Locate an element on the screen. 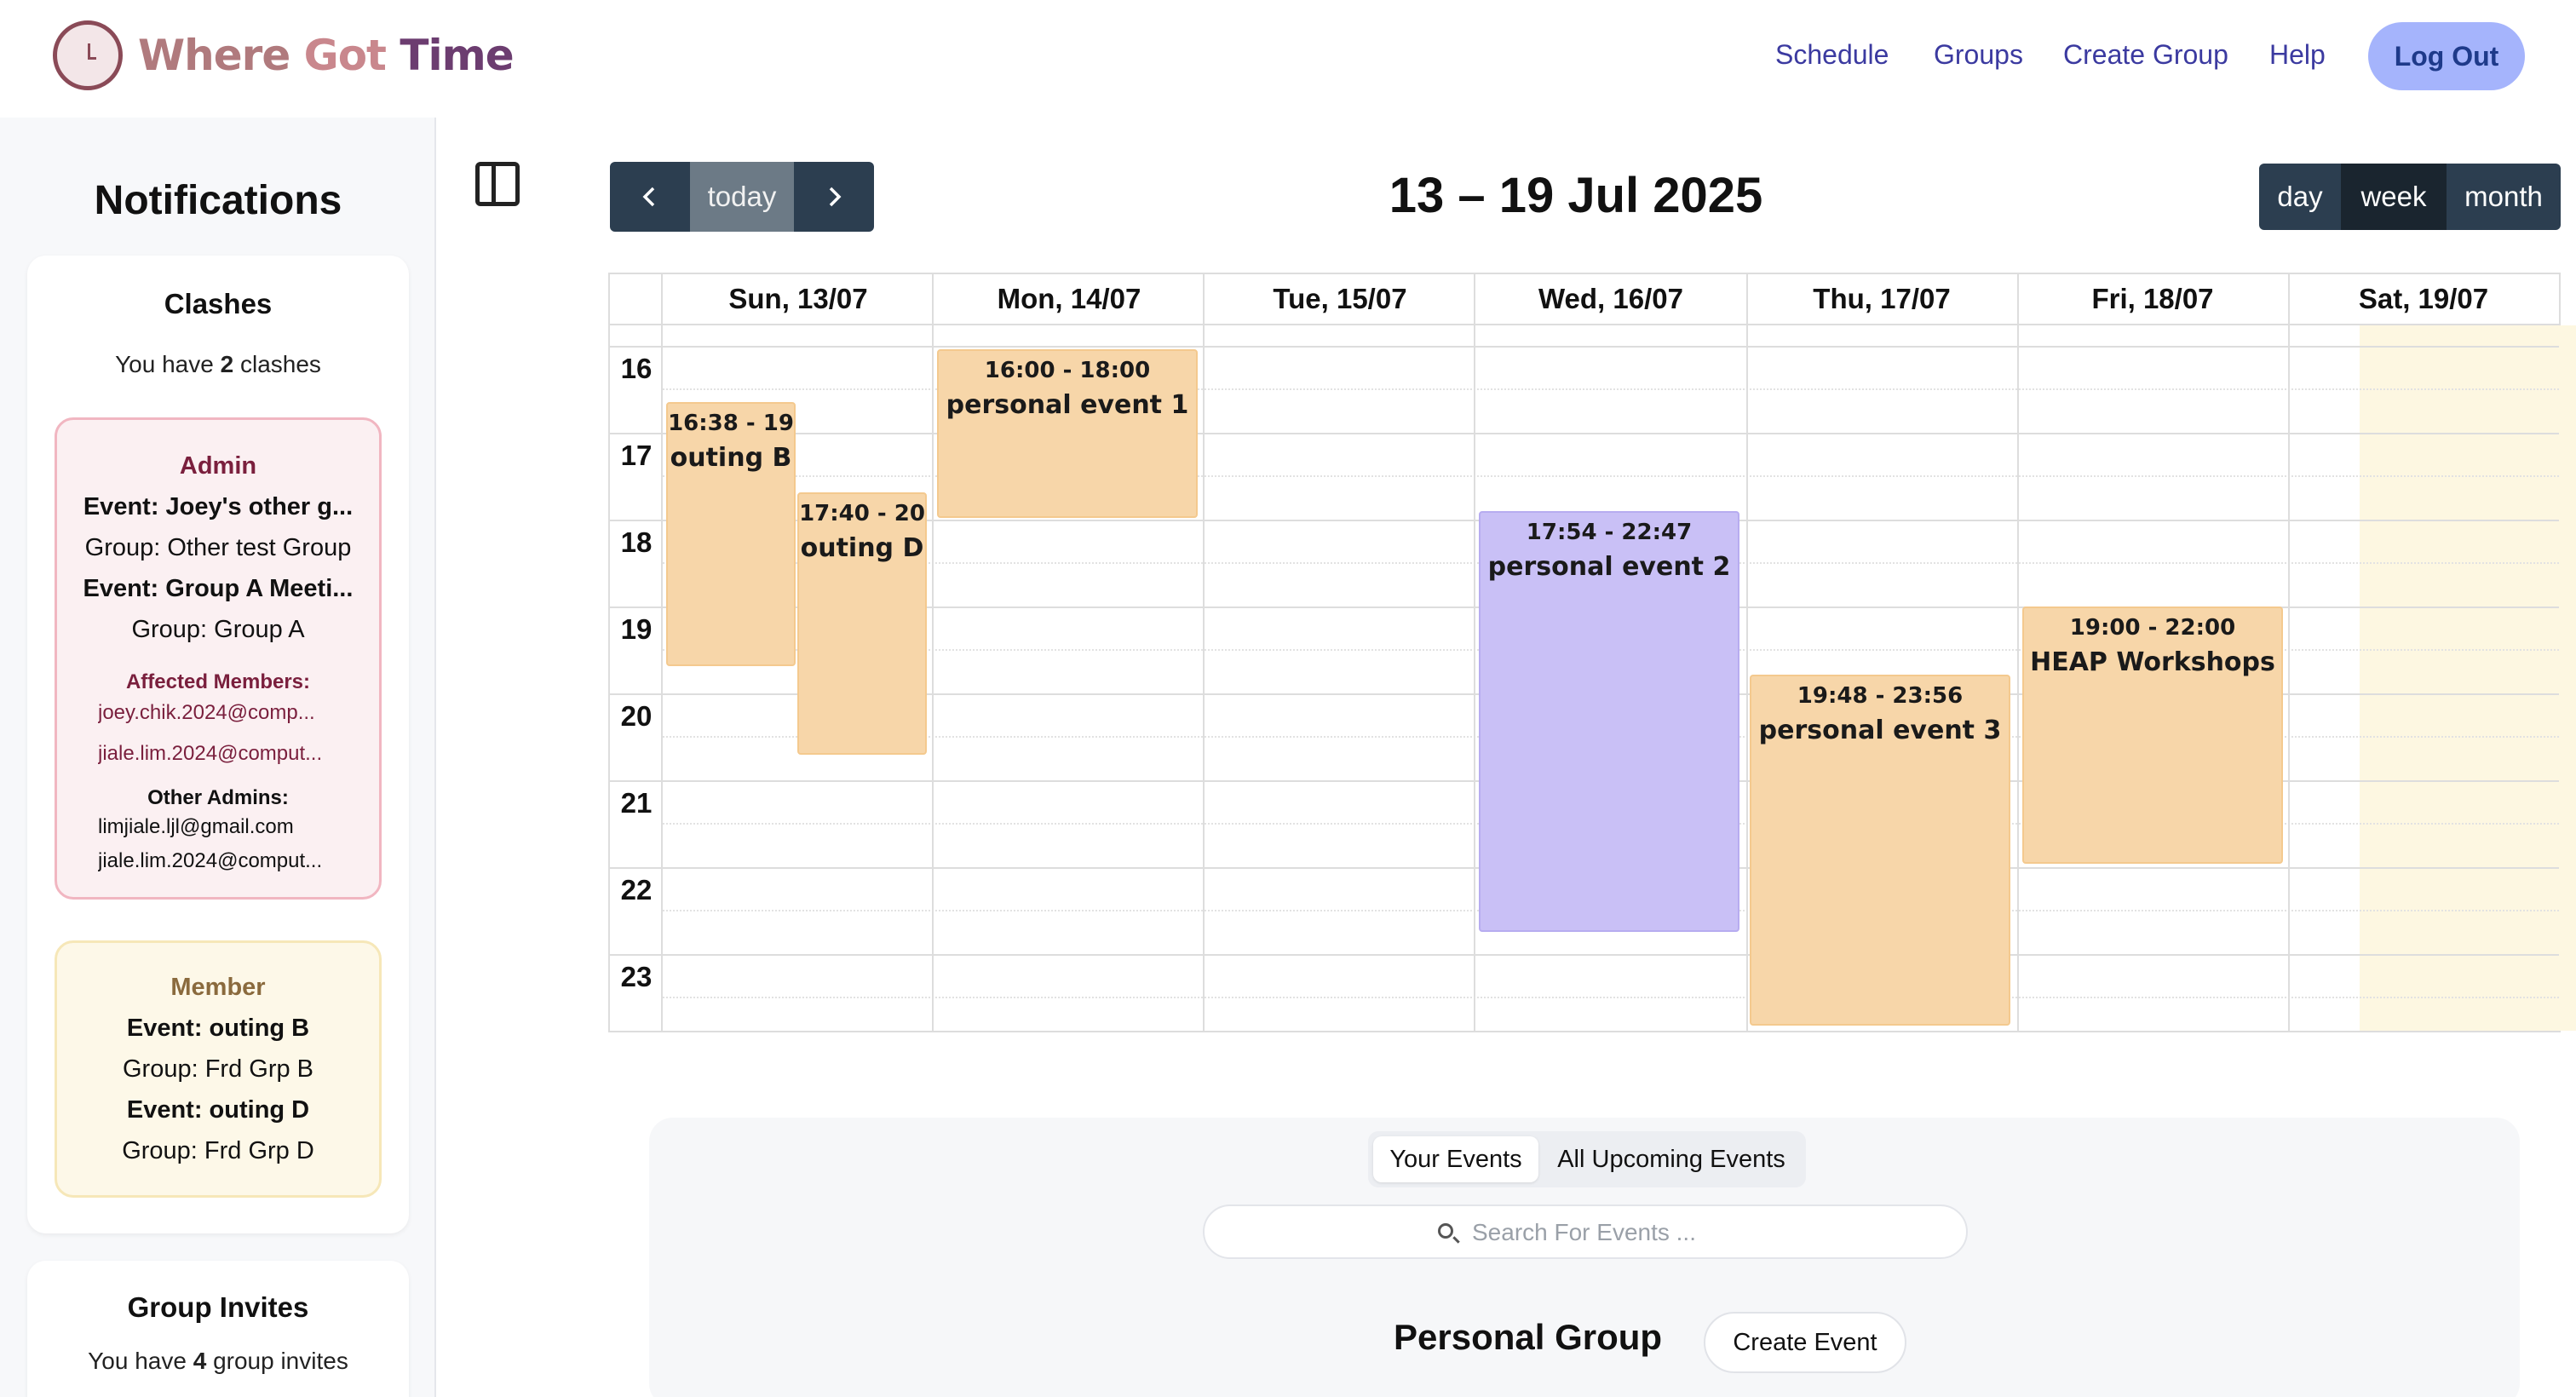  group-invites-heading: Group Invites is located at coordinates (218, 1307).